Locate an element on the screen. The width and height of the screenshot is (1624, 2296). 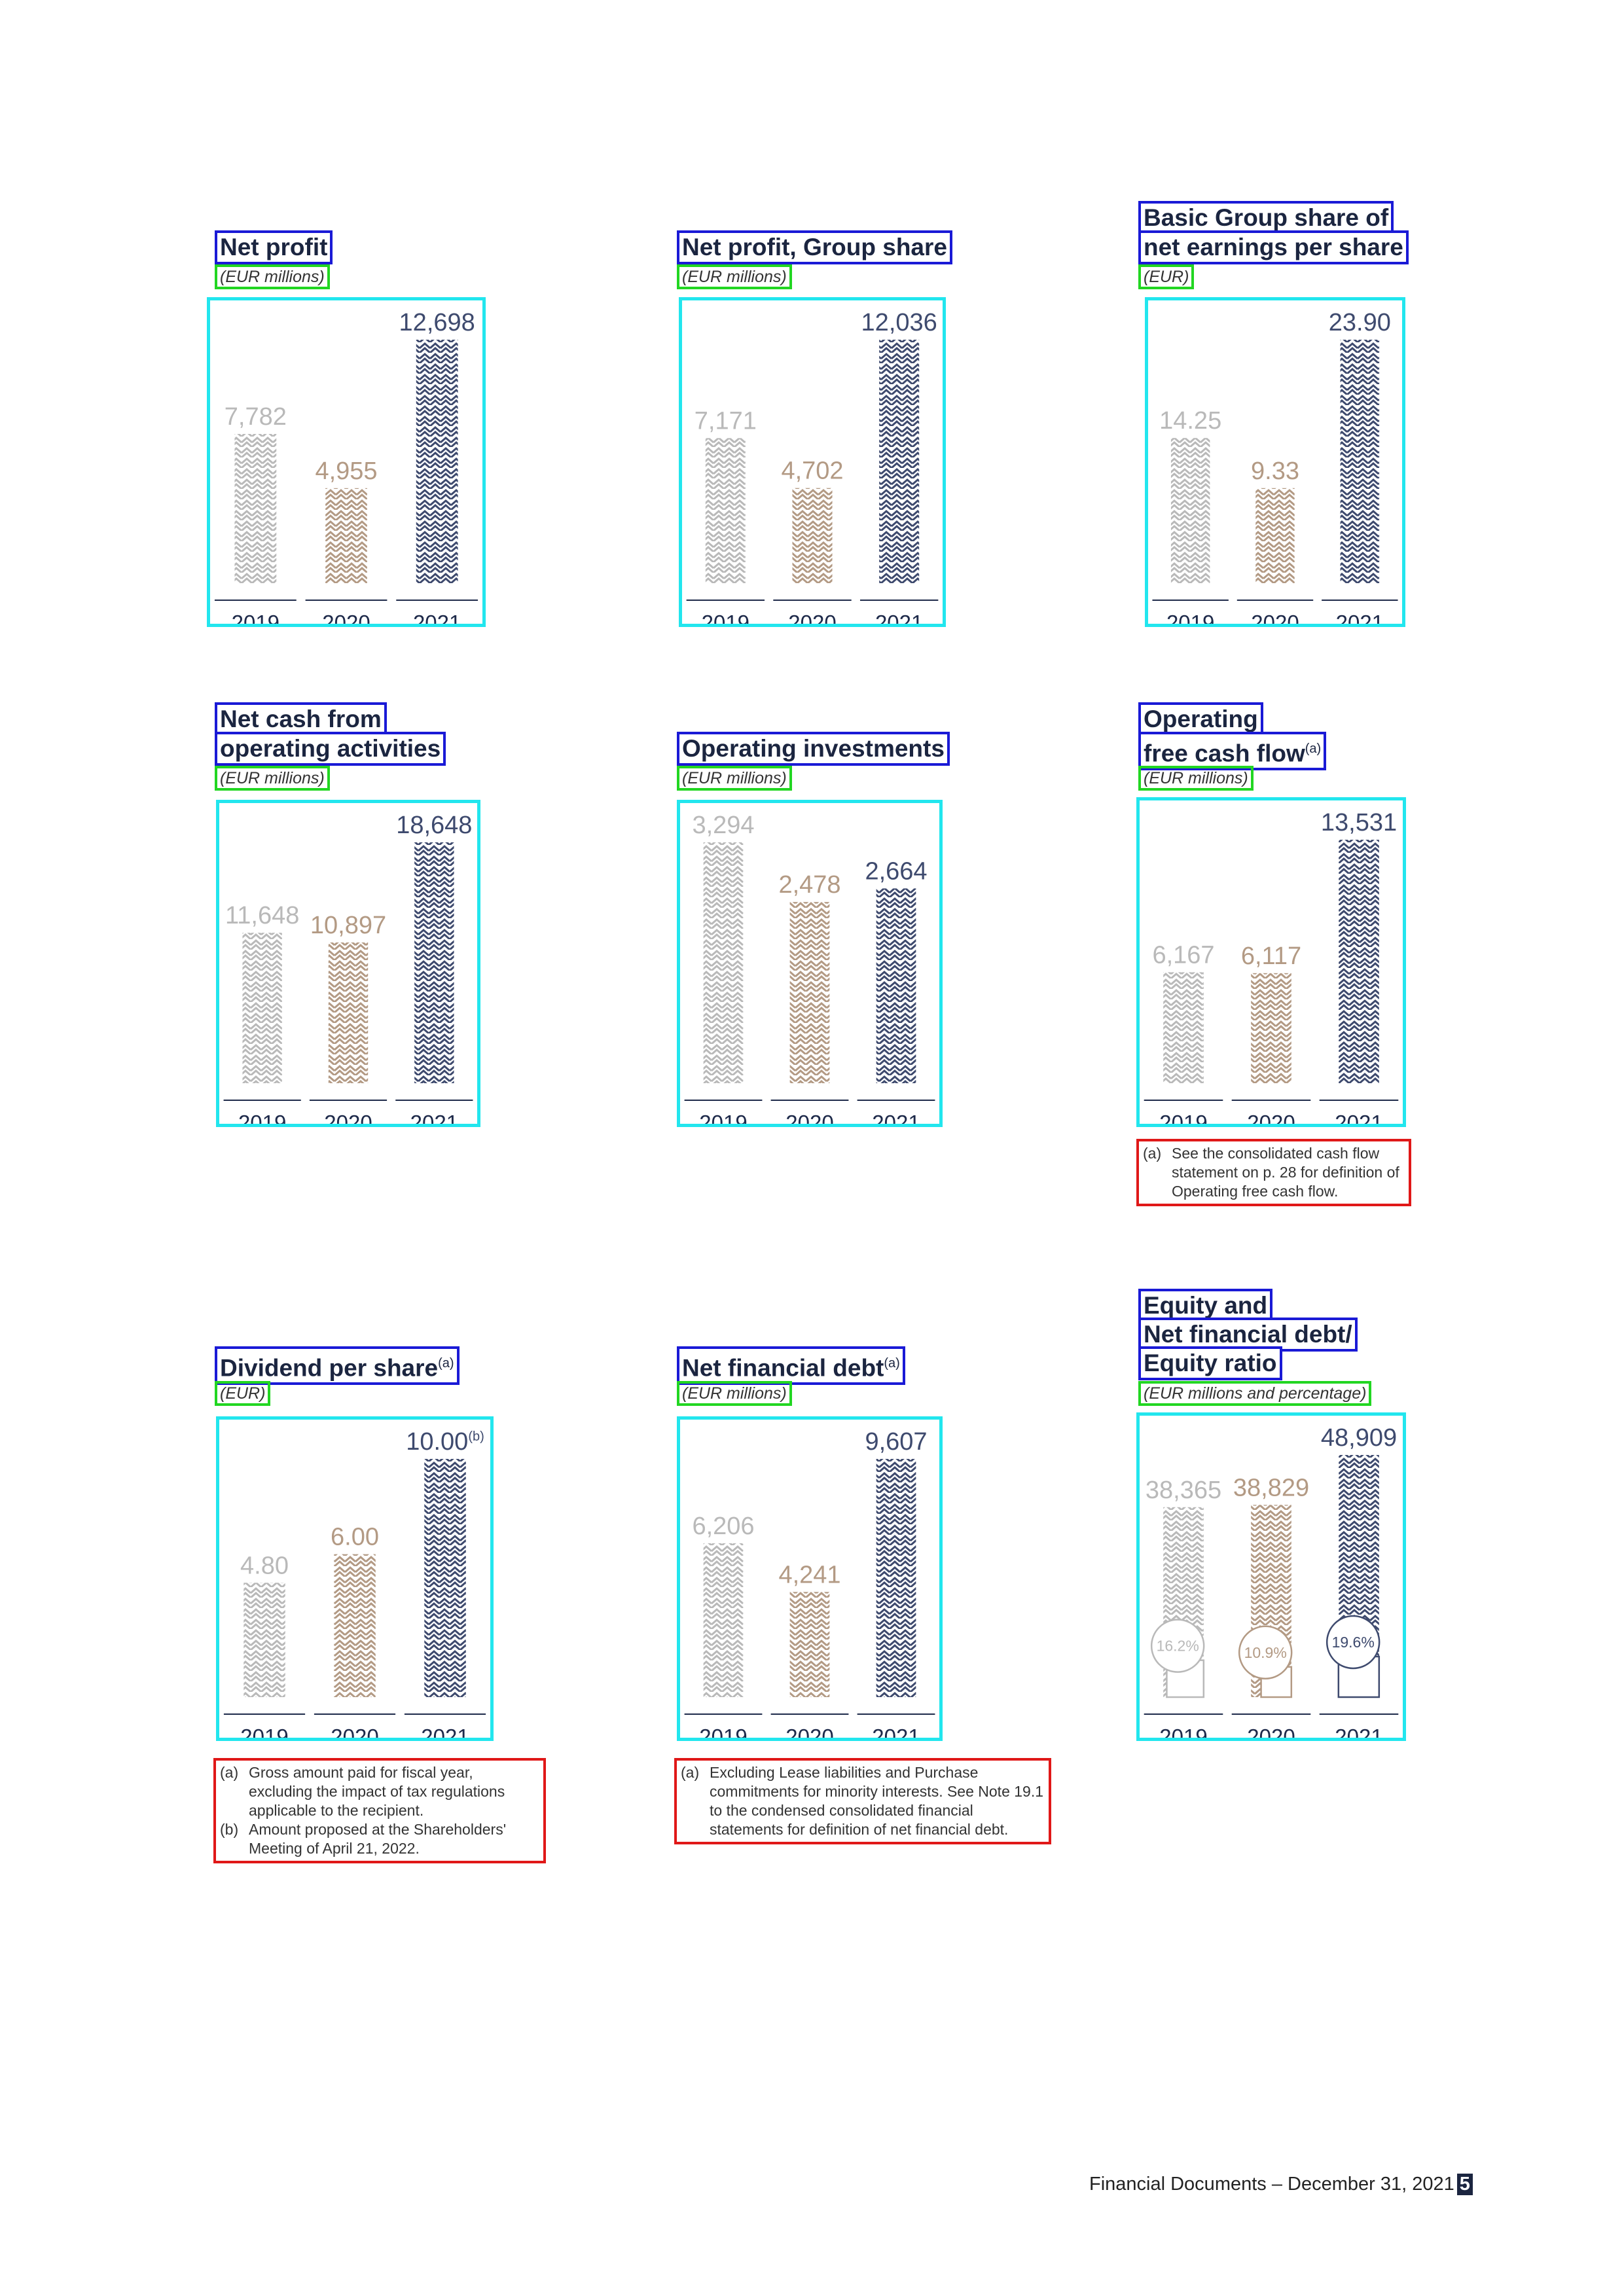
chart-net-profit: 7,782 2019 4,955 2020 12,698 2021 is located at coordinates (346, 462).